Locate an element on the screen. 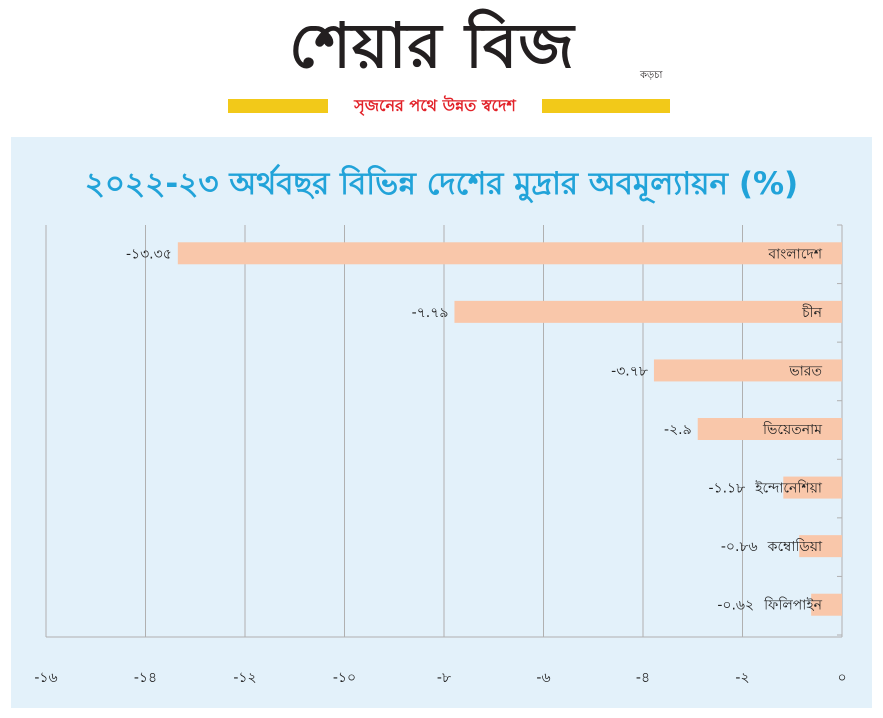 This screenshot has width=883, height=718. tagline-bar-left is located at coordinates (278, 106).